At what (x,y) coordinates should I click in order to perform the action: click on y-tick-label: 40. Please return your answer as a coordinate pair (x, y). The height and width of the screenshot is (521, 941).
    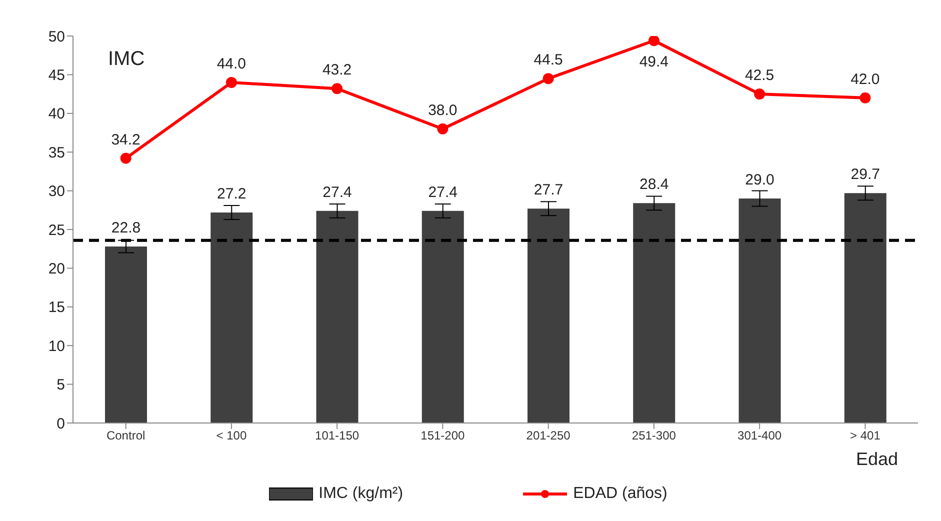
    Looking at the image, I should click on (56, 114).